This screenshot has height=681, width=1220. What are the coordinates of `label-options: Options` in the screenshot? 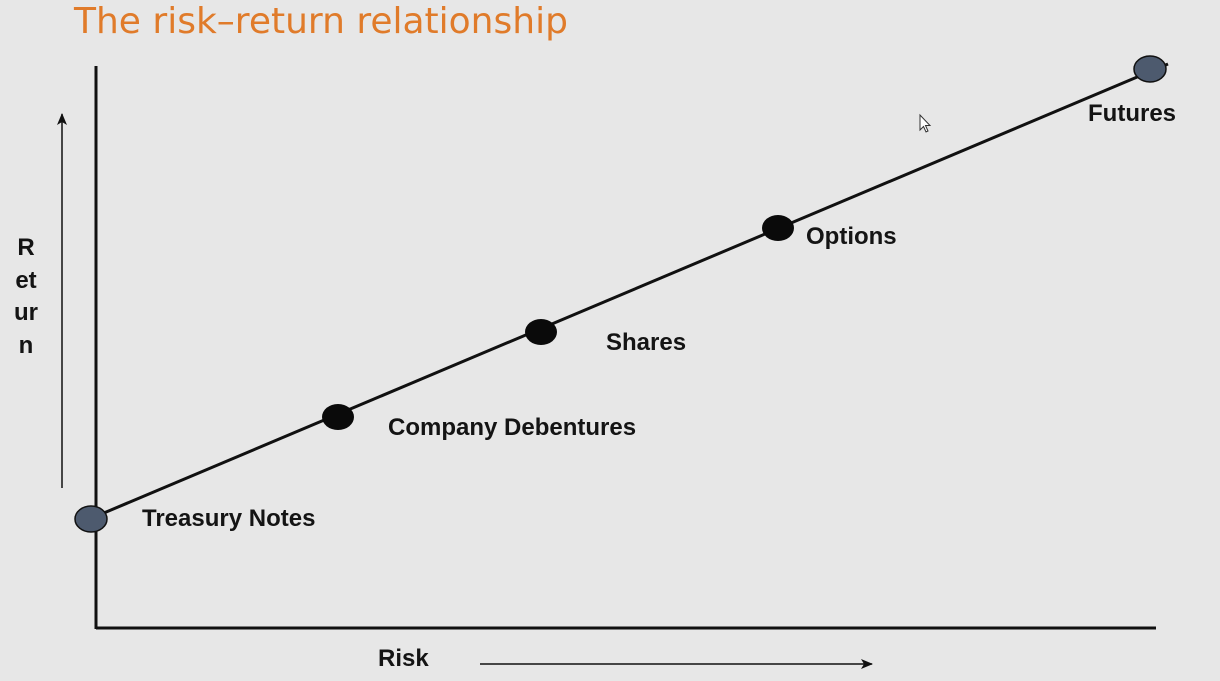 It's located at (851, 236).